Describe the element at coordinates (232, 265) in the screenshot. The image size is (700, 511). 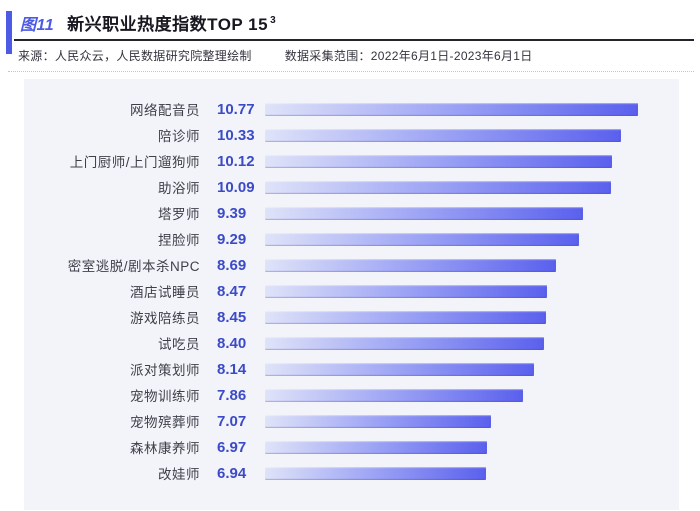
I see `value-label: 8.69` at that location.